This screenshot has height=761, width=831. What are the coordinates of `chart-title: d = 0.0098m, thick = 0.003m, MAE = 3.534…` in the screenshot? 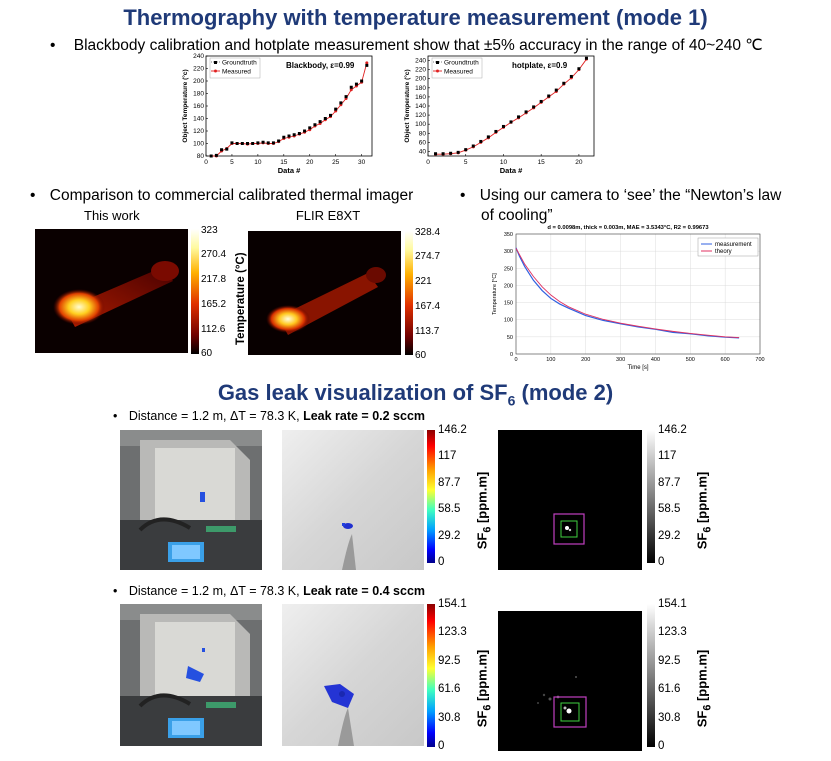 It's located at (628, 228).